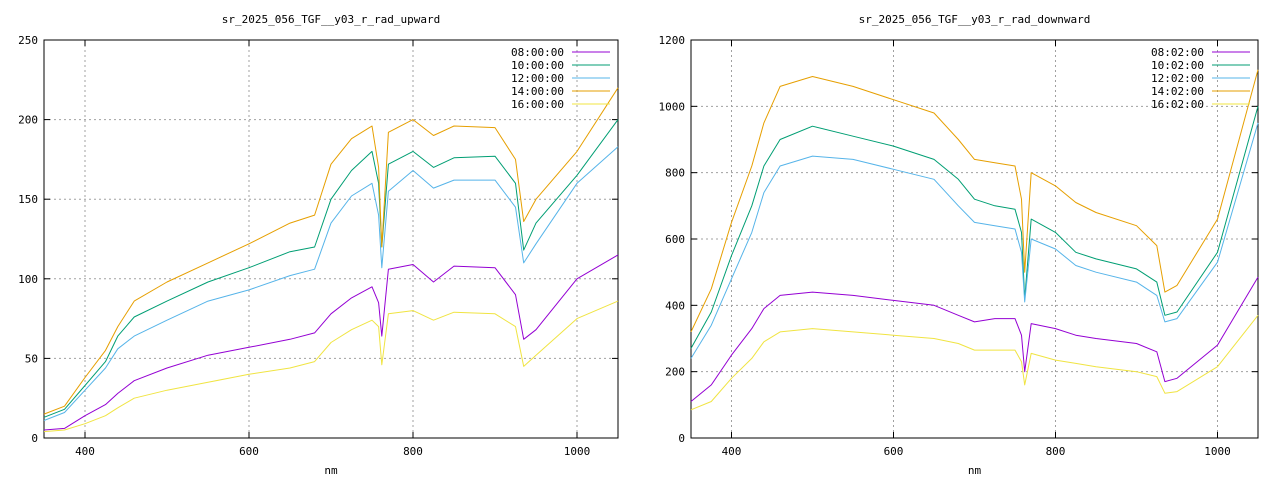  I want to click on legend-label: 12:02:00, so click(1177, 78).